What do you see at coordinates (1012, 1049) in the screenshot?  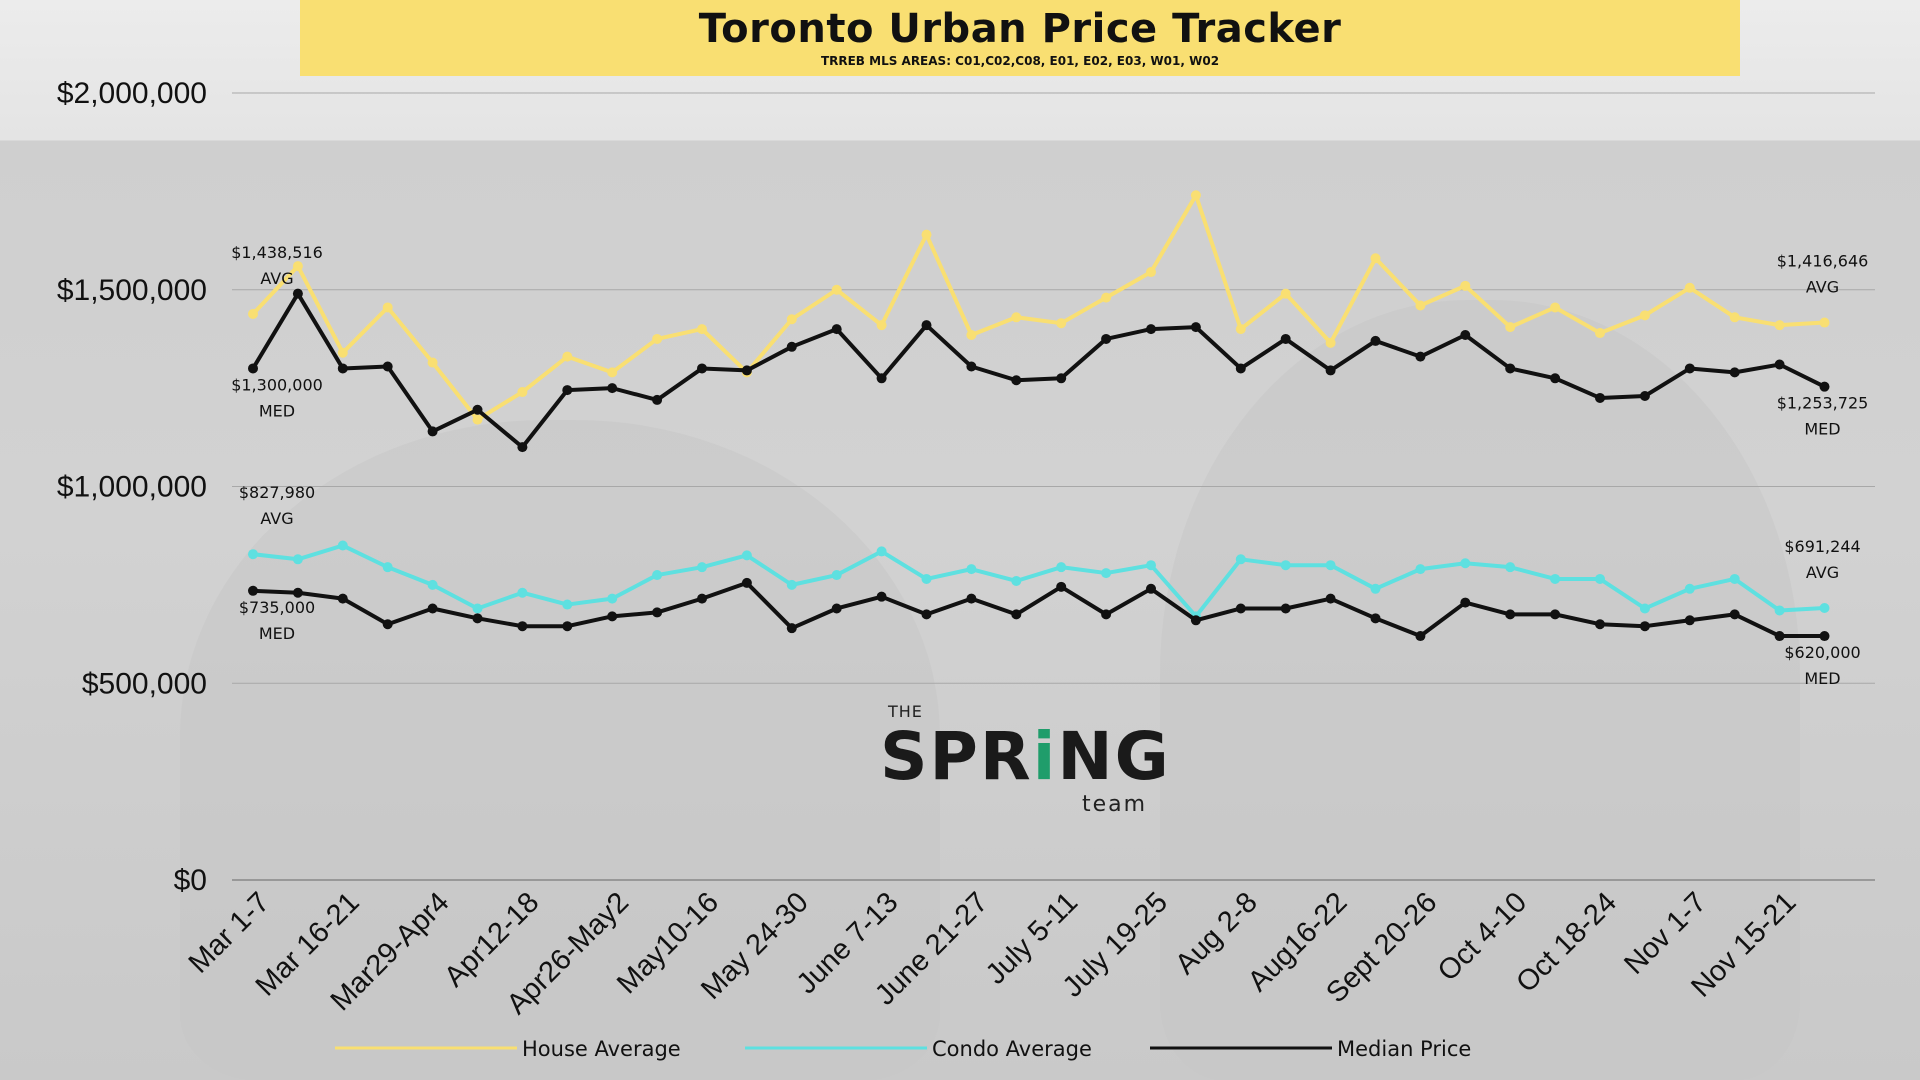 I see `legend-label: Condo Average` at bounding box center [1012, 1049].